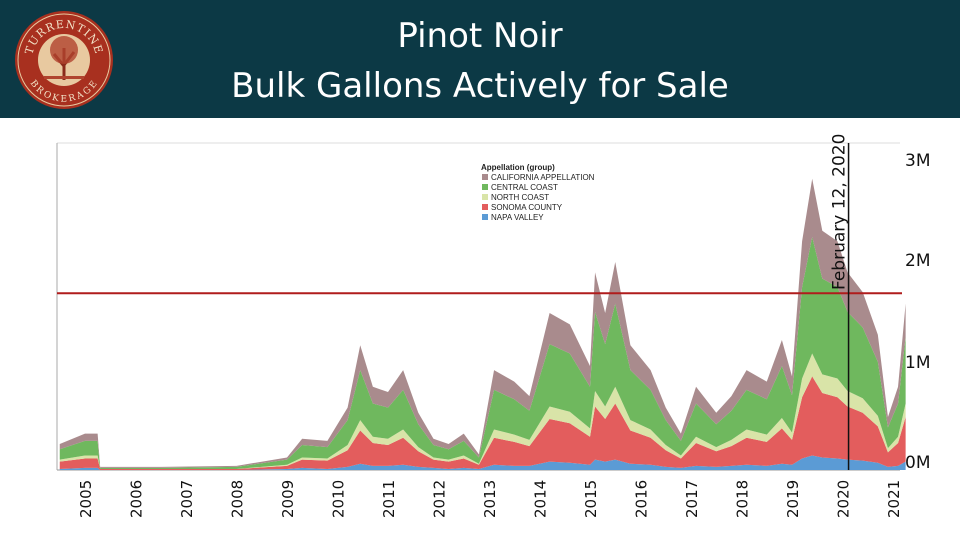  Describe the element at coordinates (793, 499) in the screenshot. I see `x-tick-label: 2019` at that location.